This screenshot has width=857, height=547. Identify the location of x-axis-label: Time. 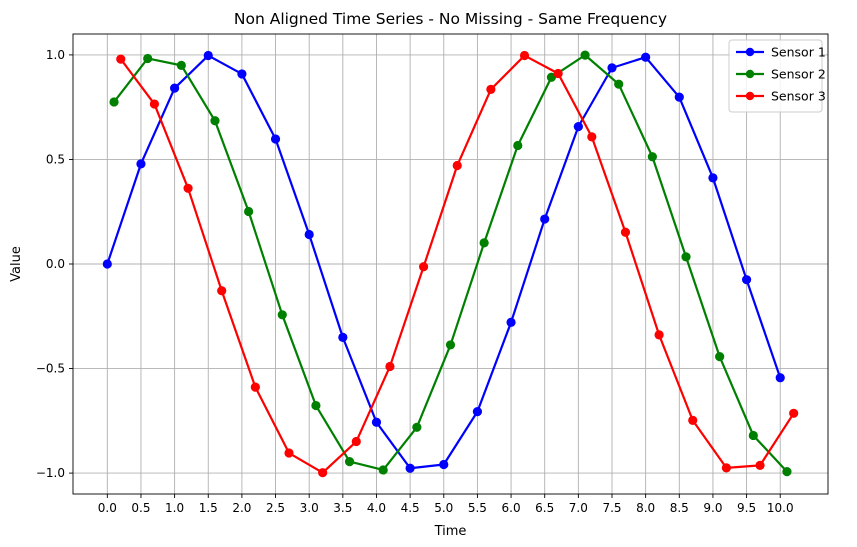
(450, 531).